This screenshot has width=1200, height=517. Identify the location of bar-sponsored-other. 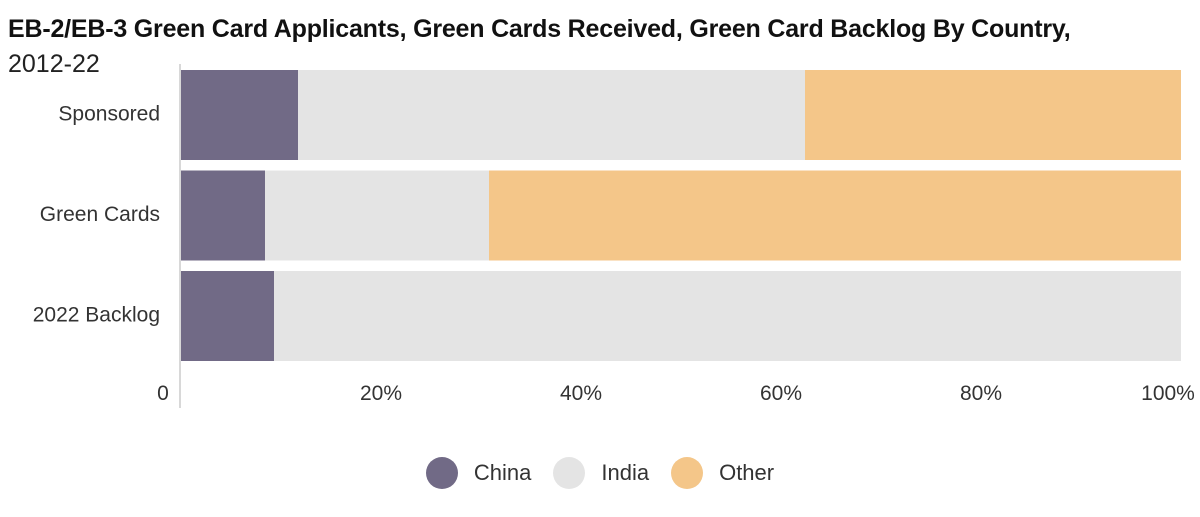
(993, 115).